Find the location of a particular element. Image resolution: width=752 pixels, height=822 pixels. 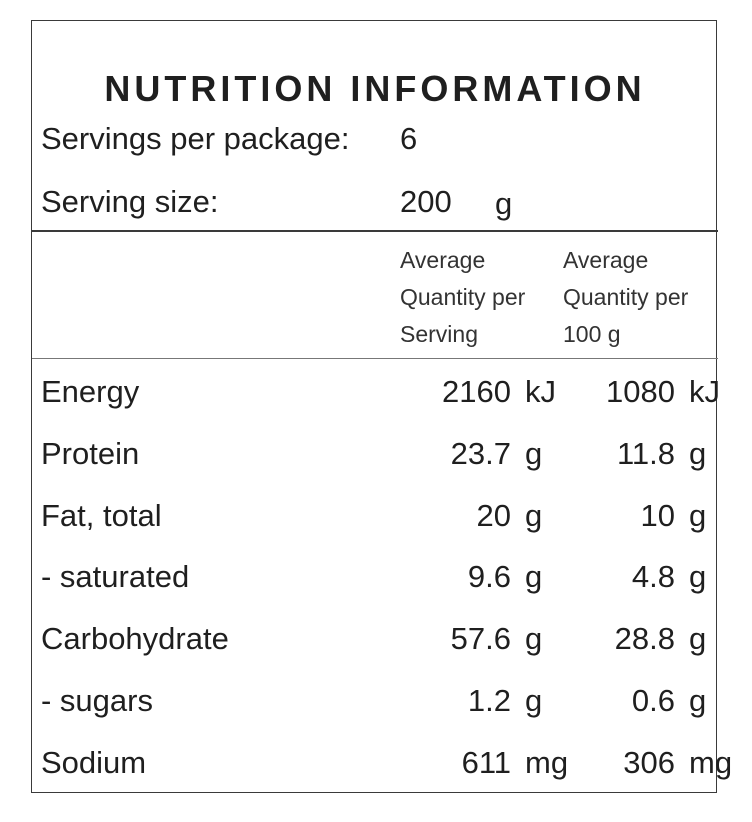

per-100g-unit: mg is located at coordinates (711, 762).